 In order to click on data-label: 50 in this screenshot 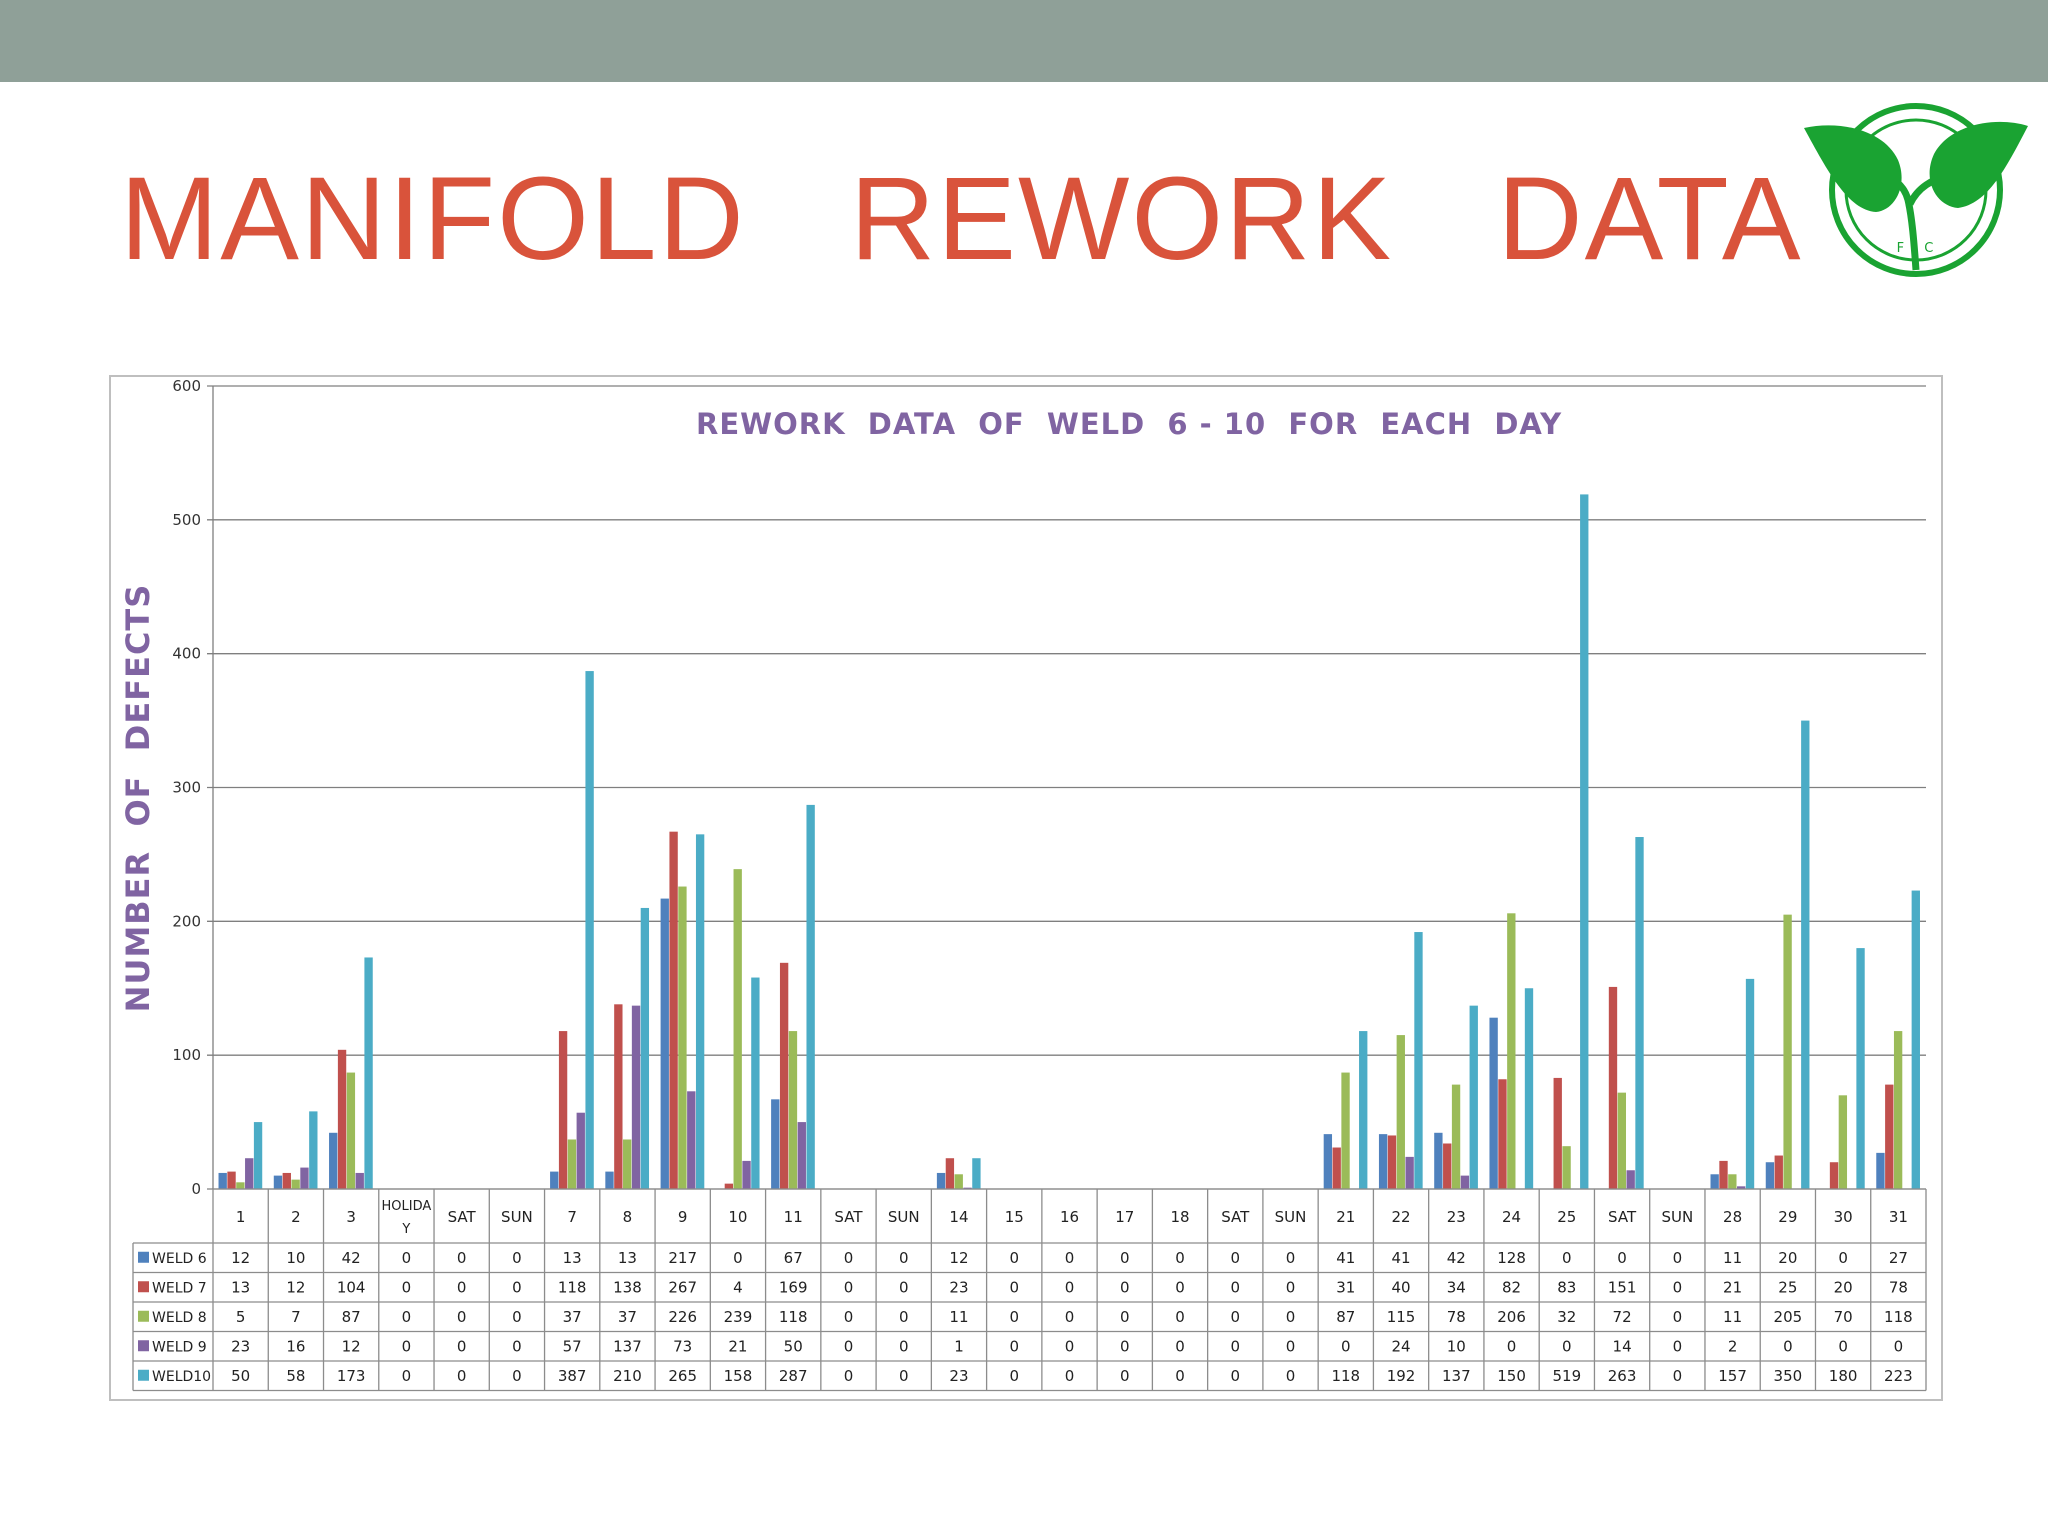, I will do `click(240, 1376)`.